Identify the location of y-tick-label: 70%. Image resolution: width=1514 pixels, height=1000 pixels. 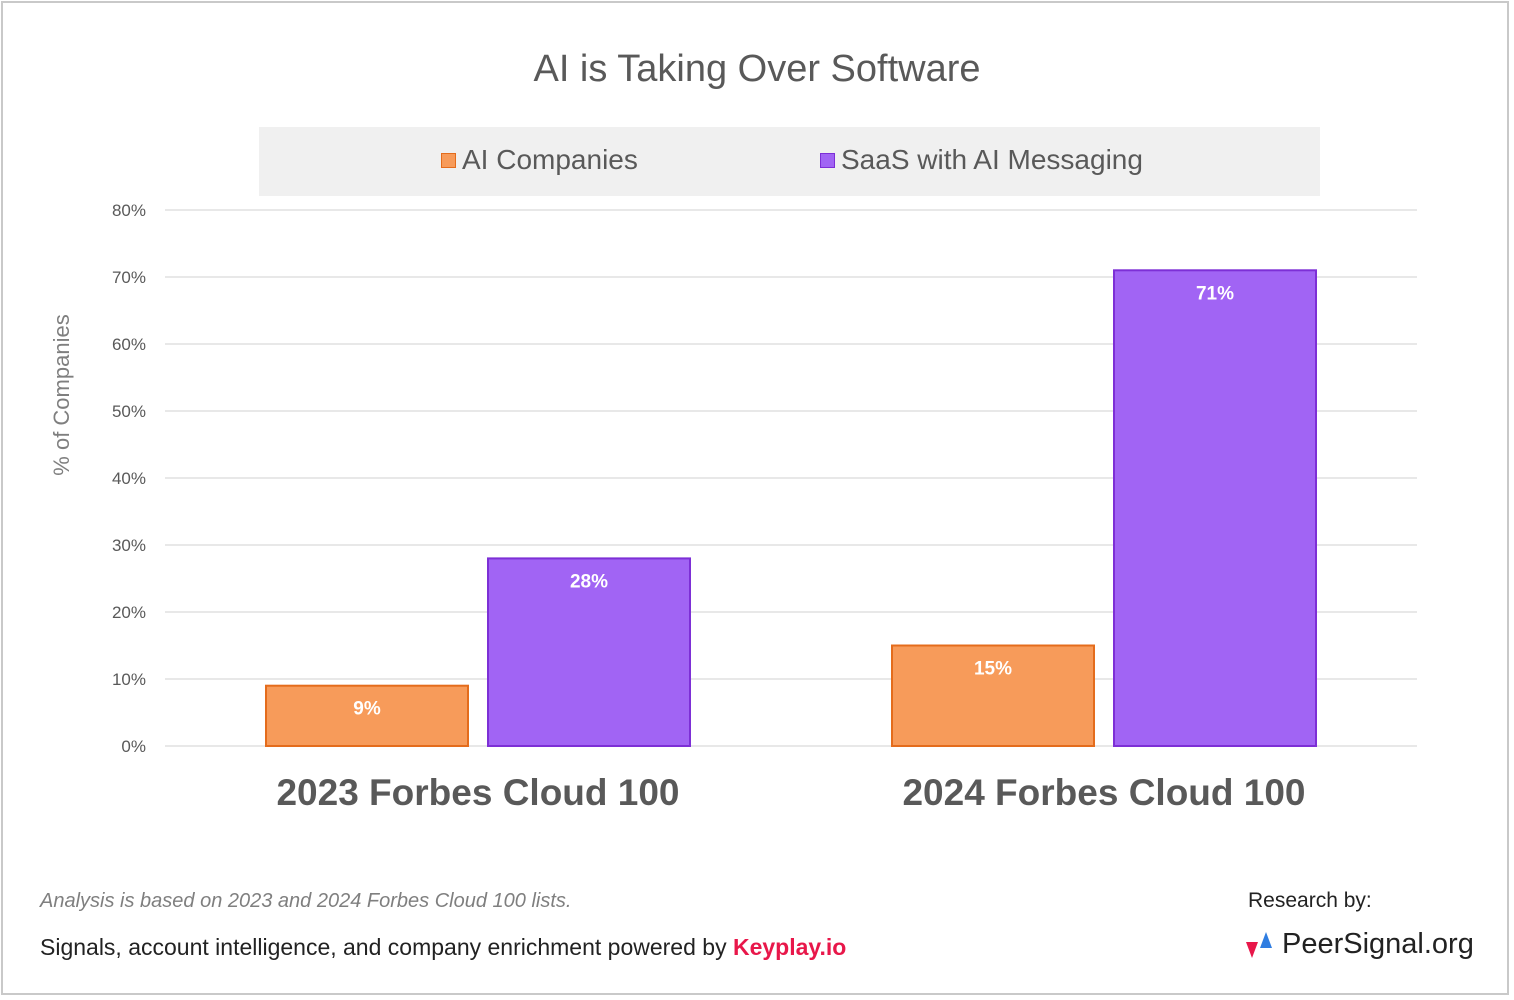
(129, 277).